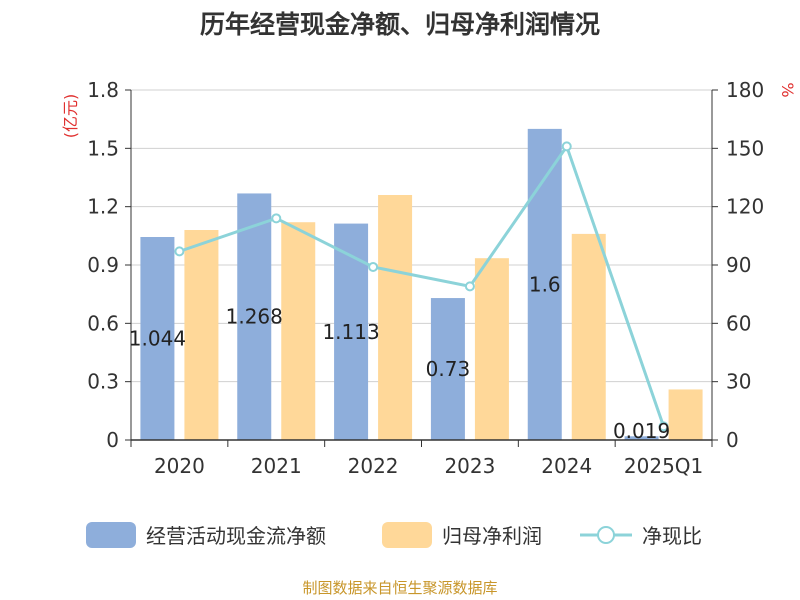 The image size is (800, 600). I want to click on bar-cashflow-2020, so click(157, 338).